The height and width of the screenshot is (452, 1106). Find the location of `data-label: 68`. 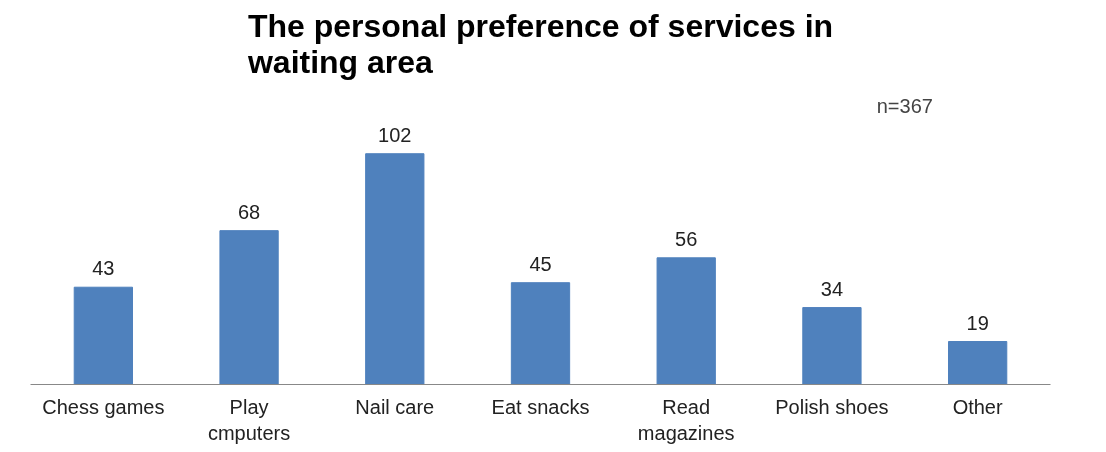

data-label: 68 is located at coordinates (249, 211).